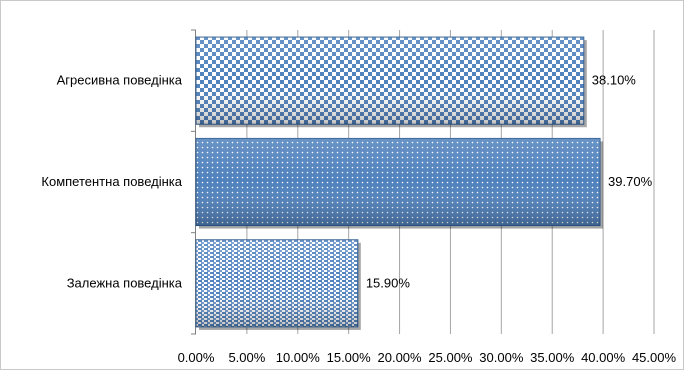 The width and height of the screenshot is (685, 371). What do you see at coordinates (400, 357) in the screenshot?
I see `x-tick-label: 20.00%` at bounding box center [400, 357].